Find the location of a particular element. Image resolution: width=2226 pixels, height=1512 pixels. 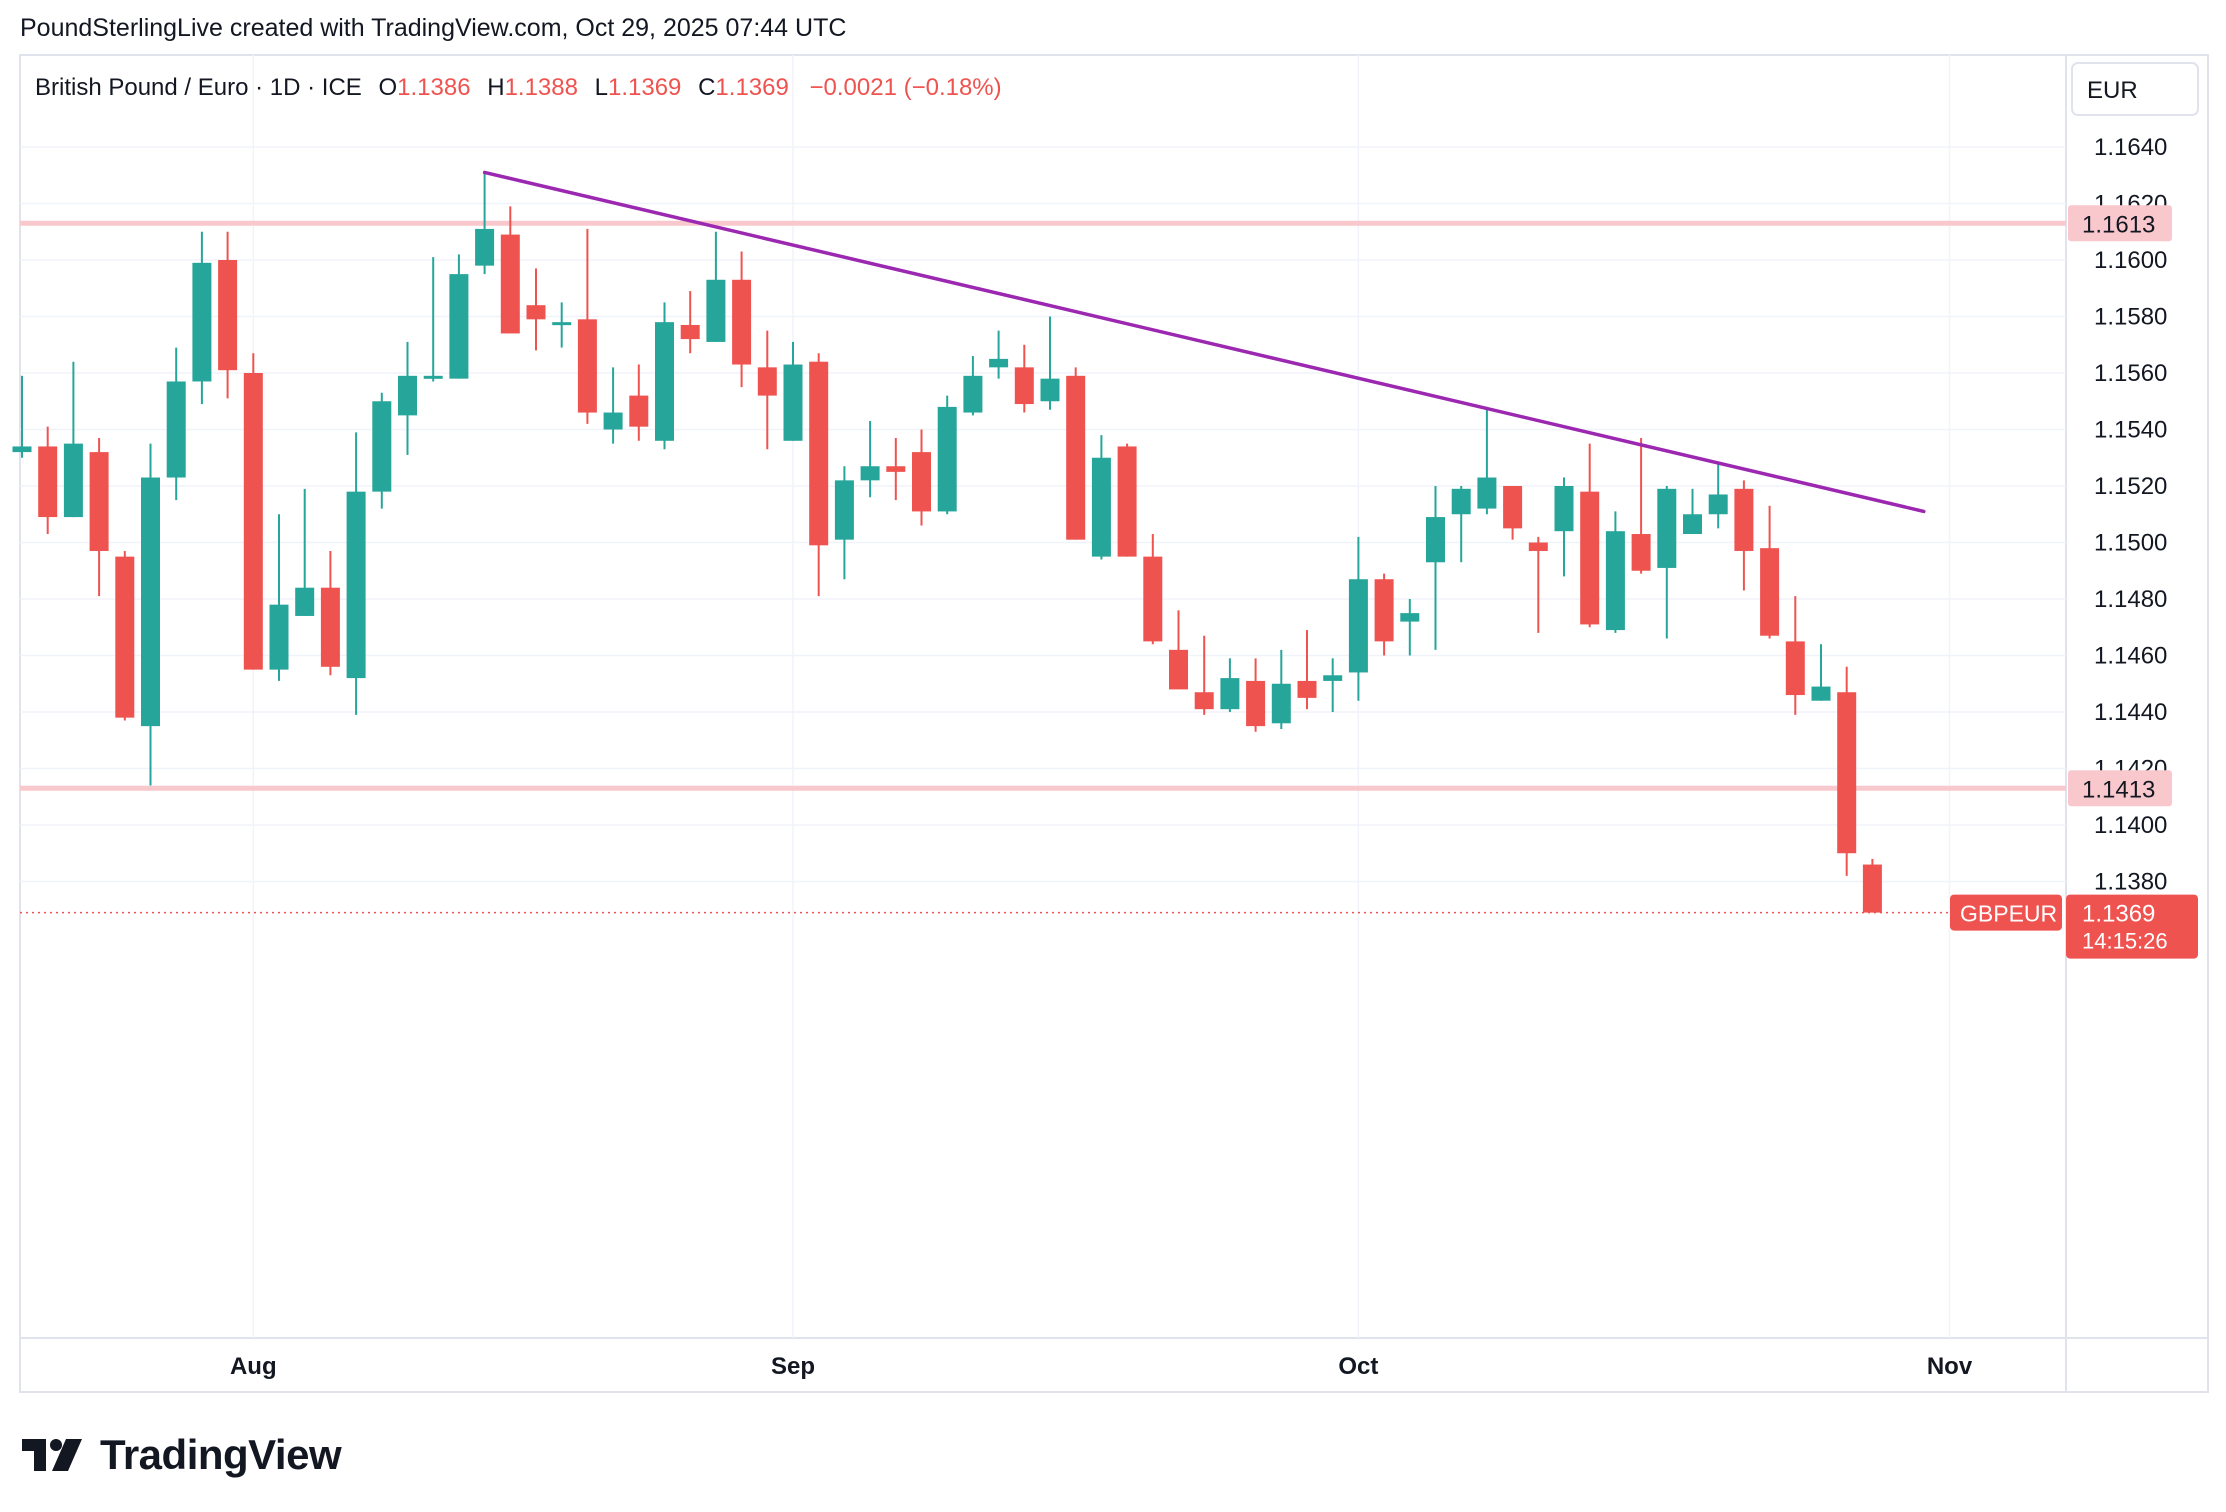

last-price-tag: 1.1369 14:15:26 is located at coordinates (2132, 926).